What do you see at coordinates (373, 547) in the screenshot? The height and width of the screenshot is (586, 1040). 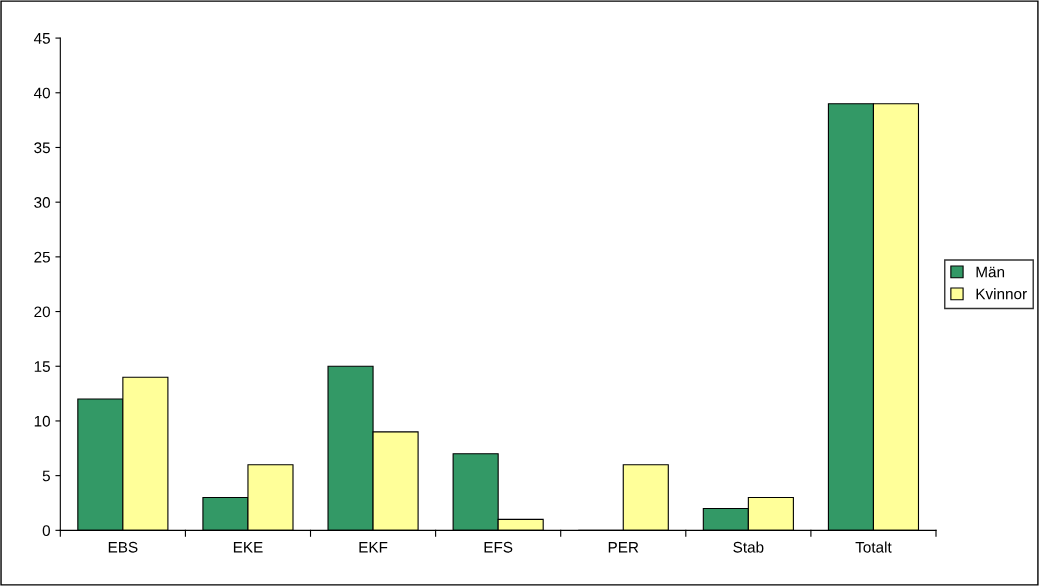 I see `x-tick-label: EKF` at bounding box center [373, 547].